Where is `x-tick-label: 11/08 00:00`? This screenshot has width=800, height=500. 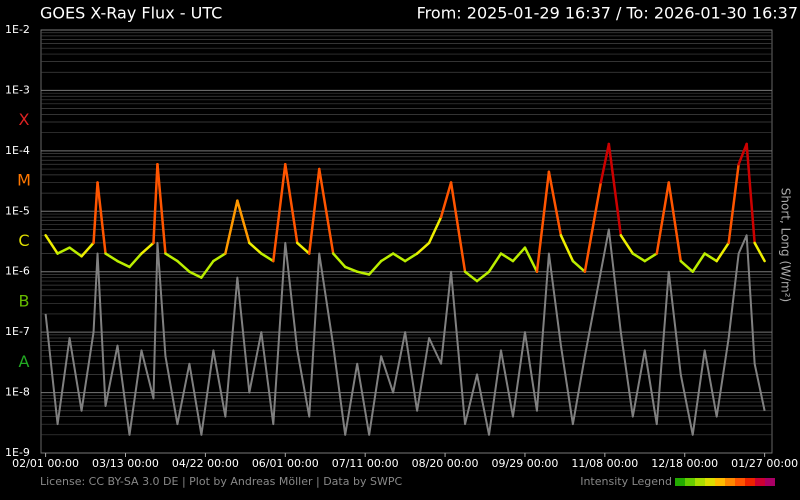
x-tick-label: 11/08 00:00 is located at coordinates (604, 463).